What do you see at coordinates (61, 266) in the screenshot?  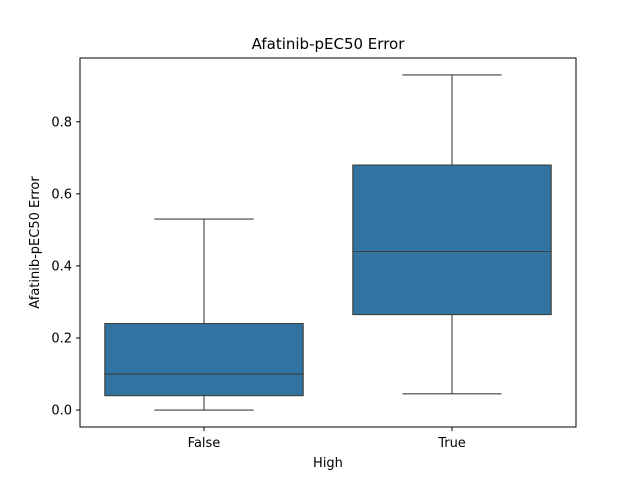 I see `y-tick-label-2: 0.4` at bounding box center [61, 266].